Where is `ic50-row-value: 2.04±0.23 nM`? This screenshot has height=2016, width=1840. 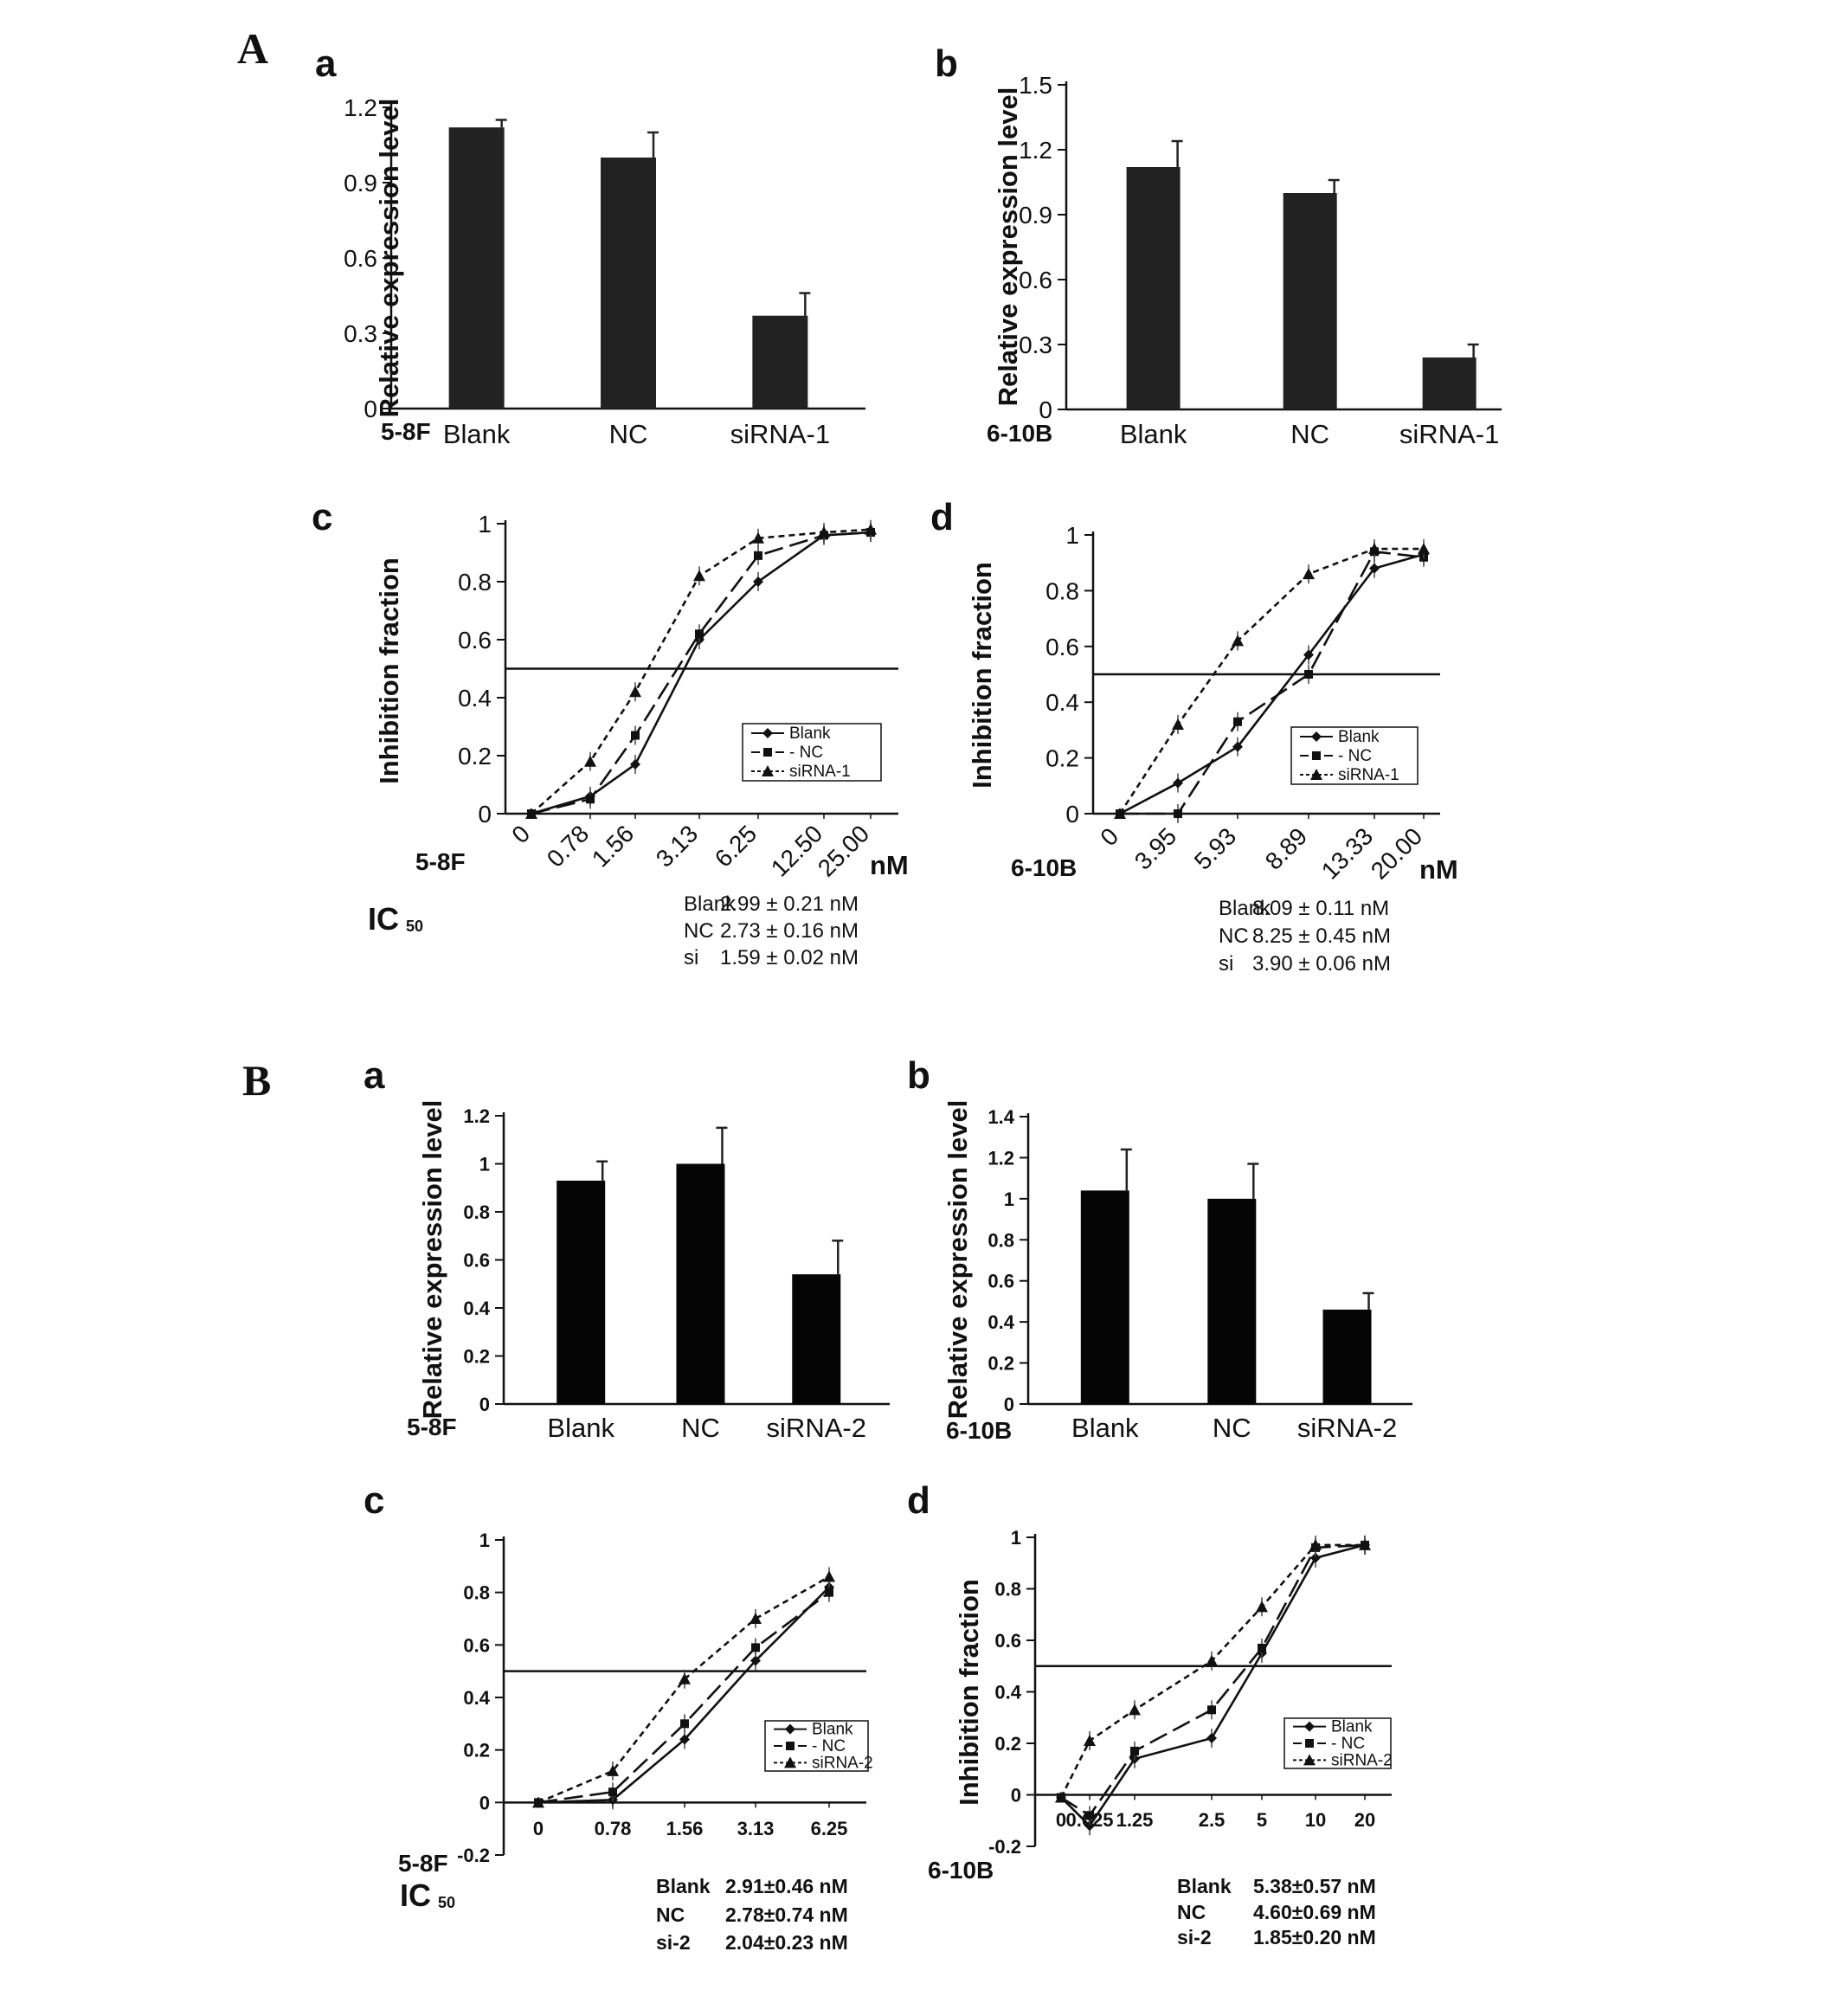 ic50-row-value: 2.04±0.23 nM is located at coordinates (786, 1942).